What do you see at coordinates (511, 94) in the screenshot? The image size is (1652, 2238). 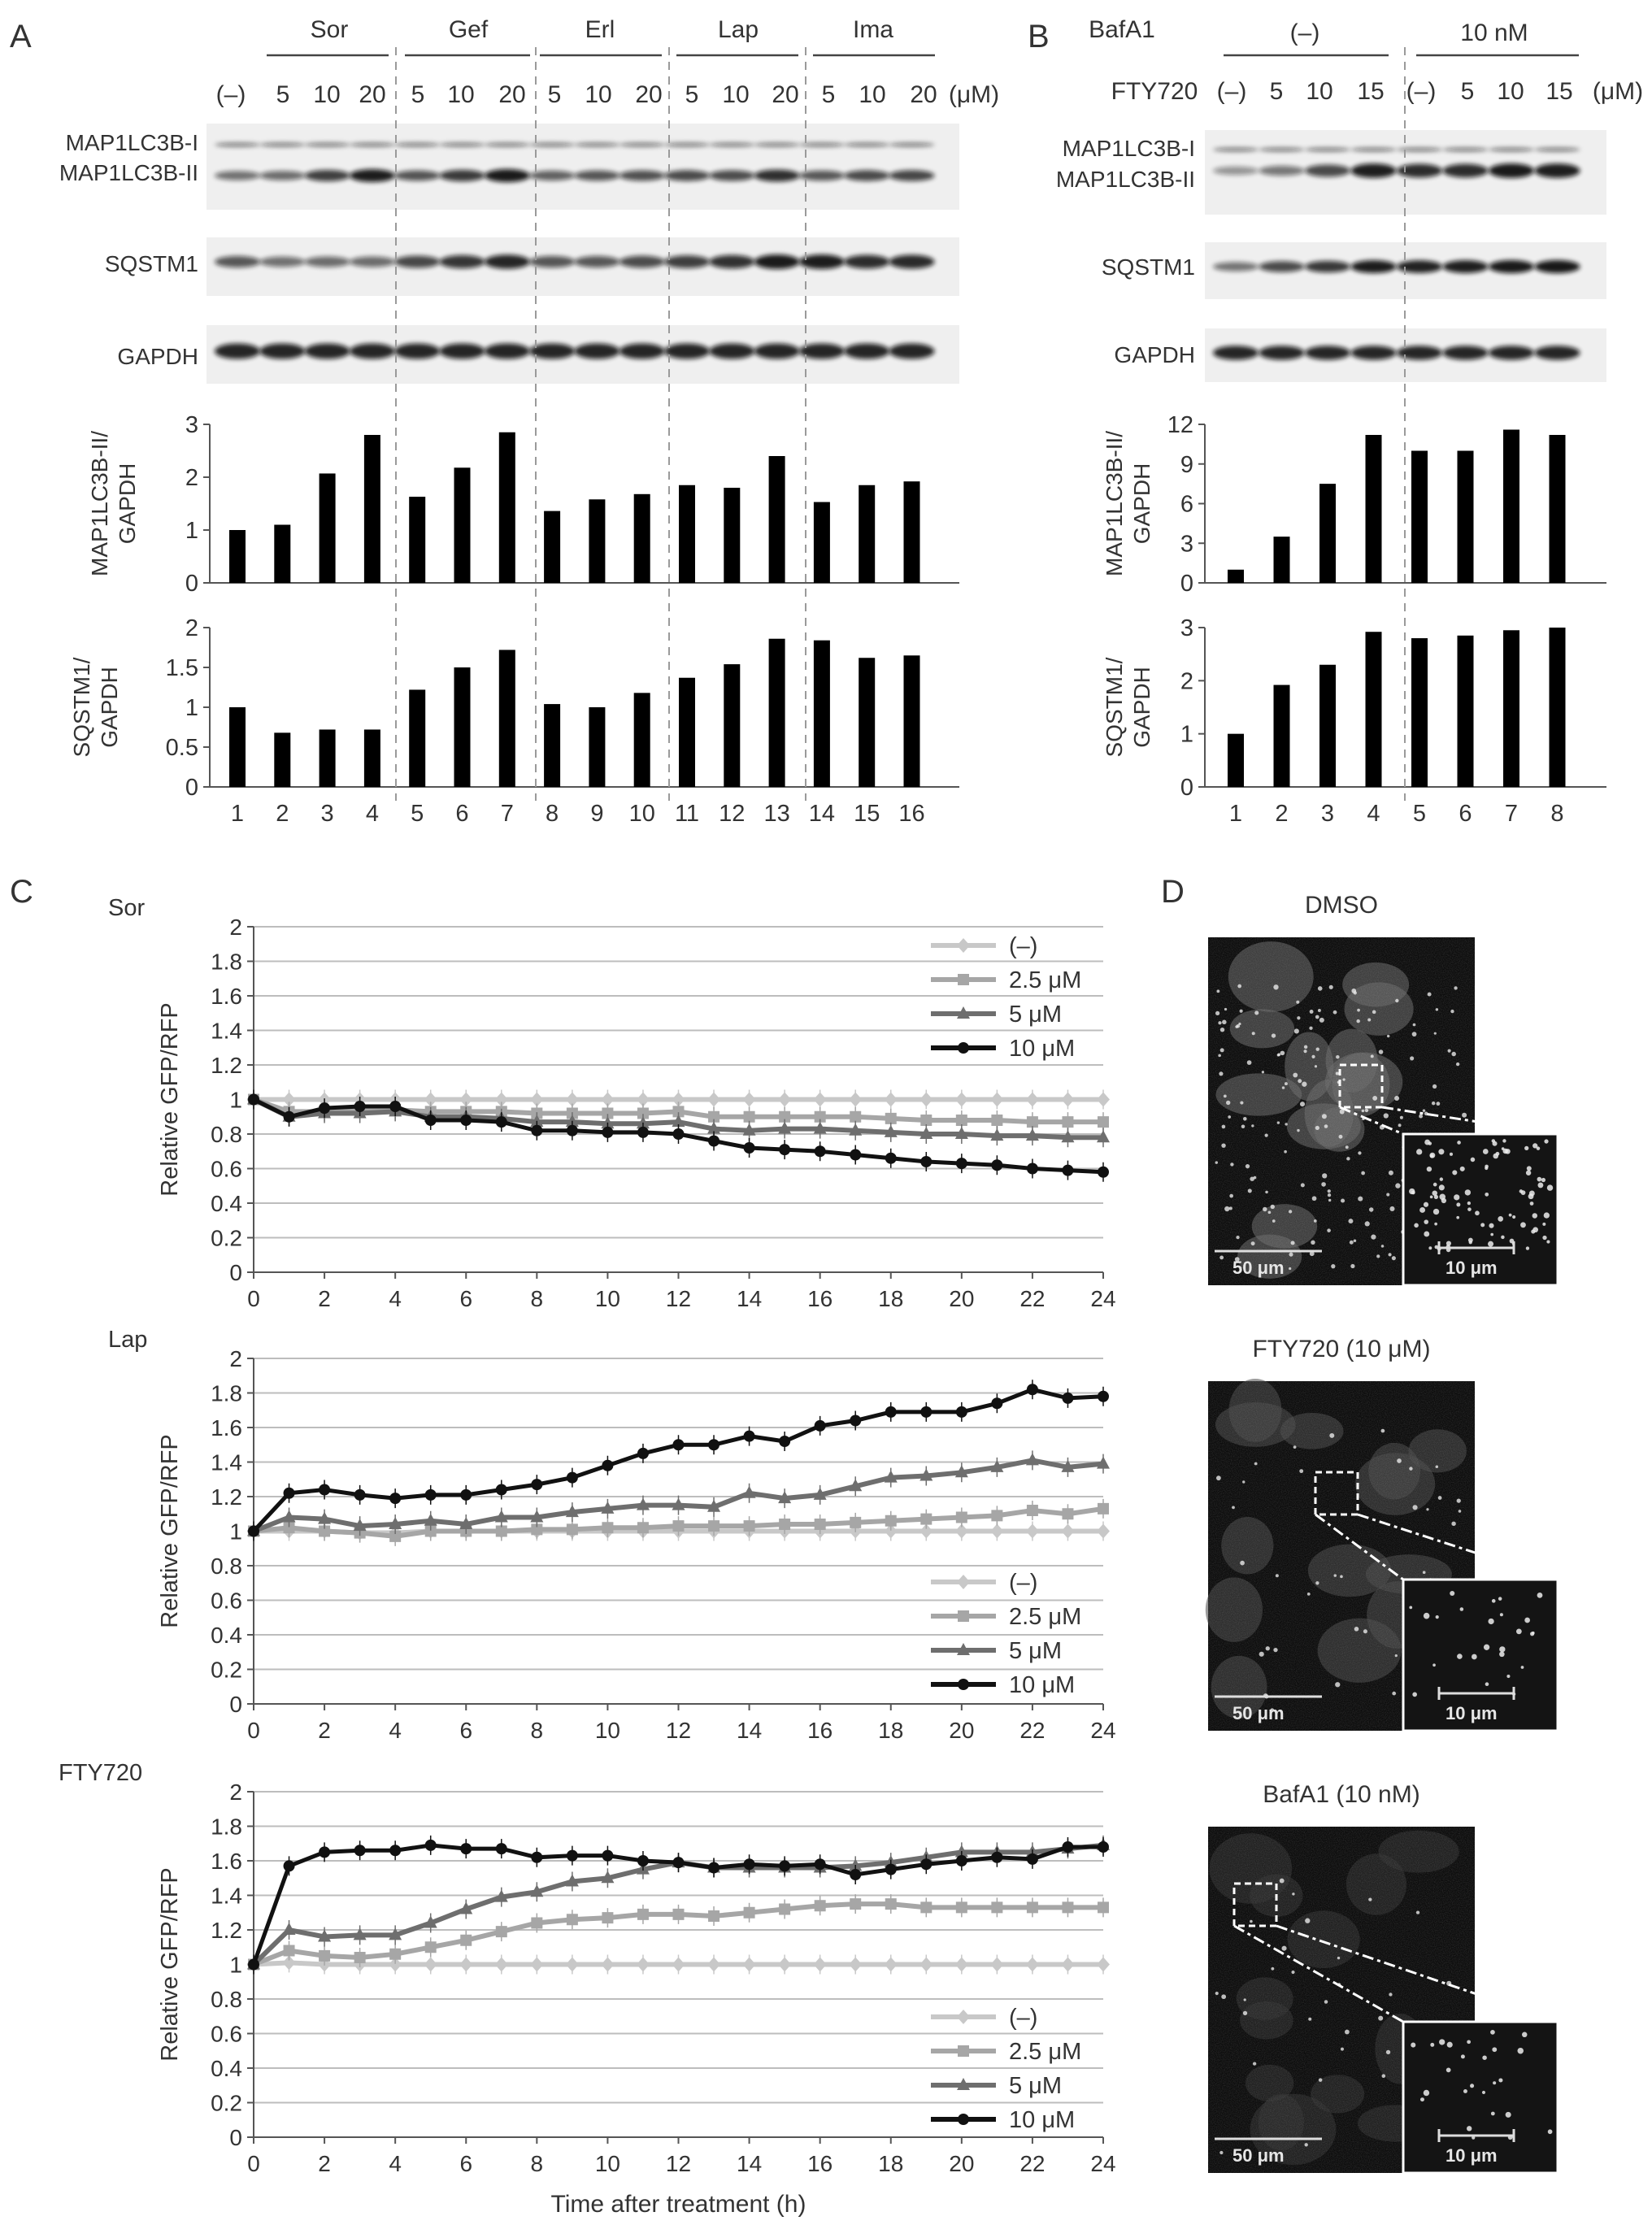 I see `dose-label: 20` at bounding box center [511, 94].